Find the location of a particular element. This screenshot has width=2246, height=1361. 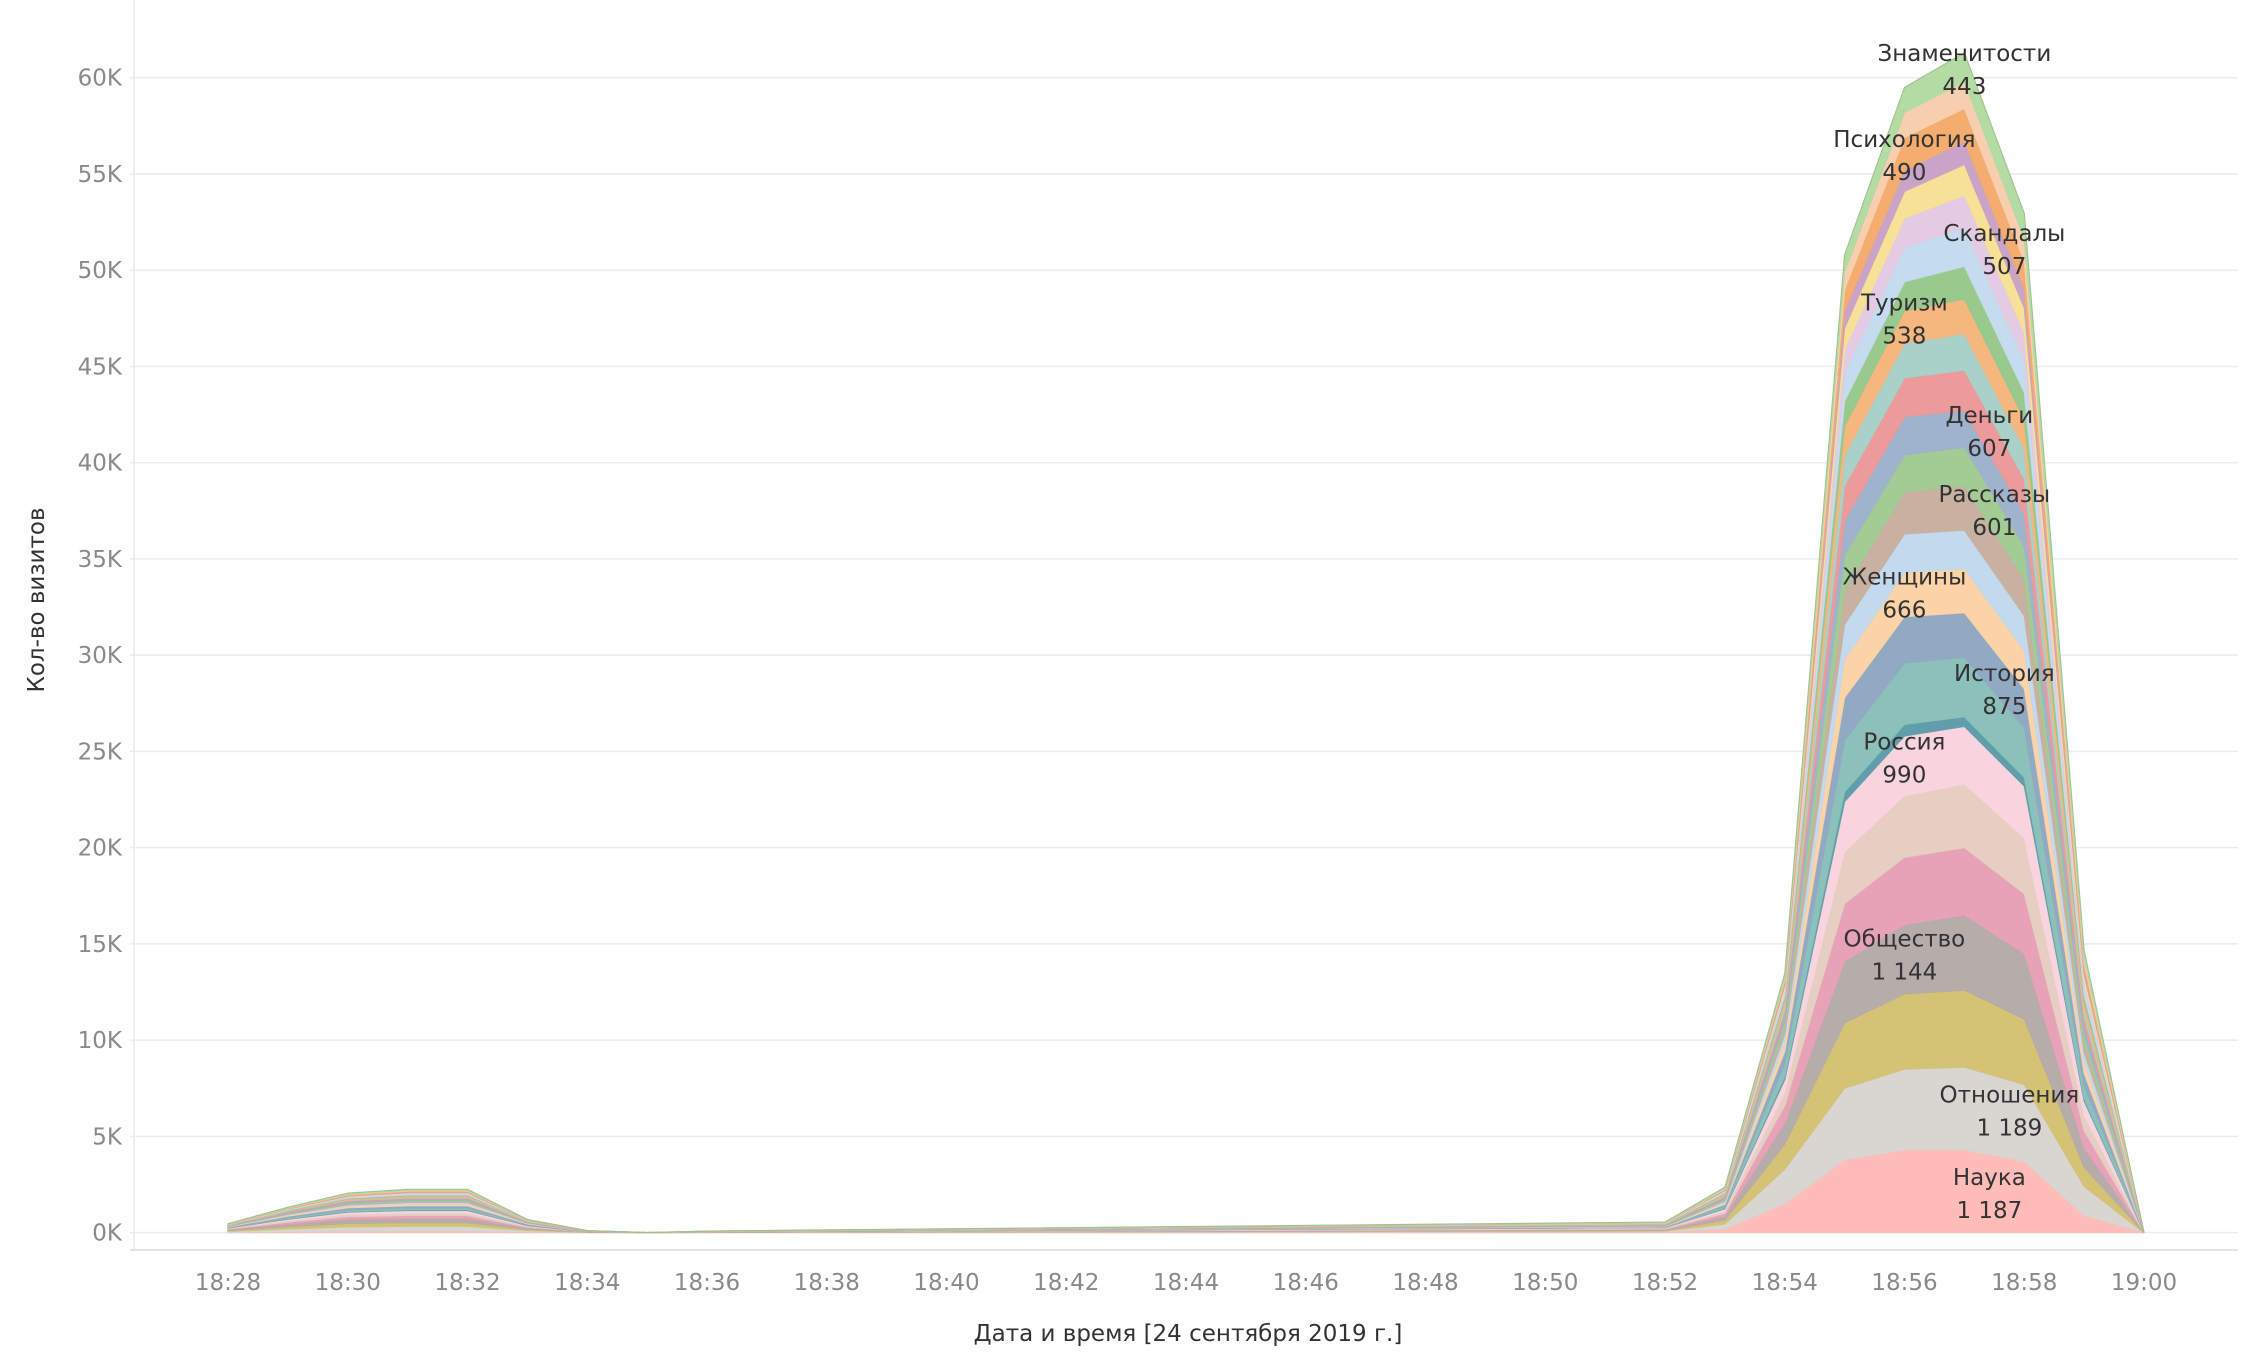

x-tick-label-7: 18:42 is located at coordinates (1066, 1283).